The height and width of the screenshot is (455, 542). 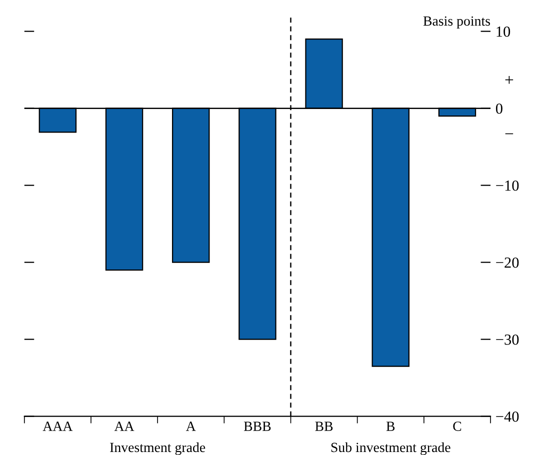 I want to click on y-tick-label: −40, so click(x=507, y=416).